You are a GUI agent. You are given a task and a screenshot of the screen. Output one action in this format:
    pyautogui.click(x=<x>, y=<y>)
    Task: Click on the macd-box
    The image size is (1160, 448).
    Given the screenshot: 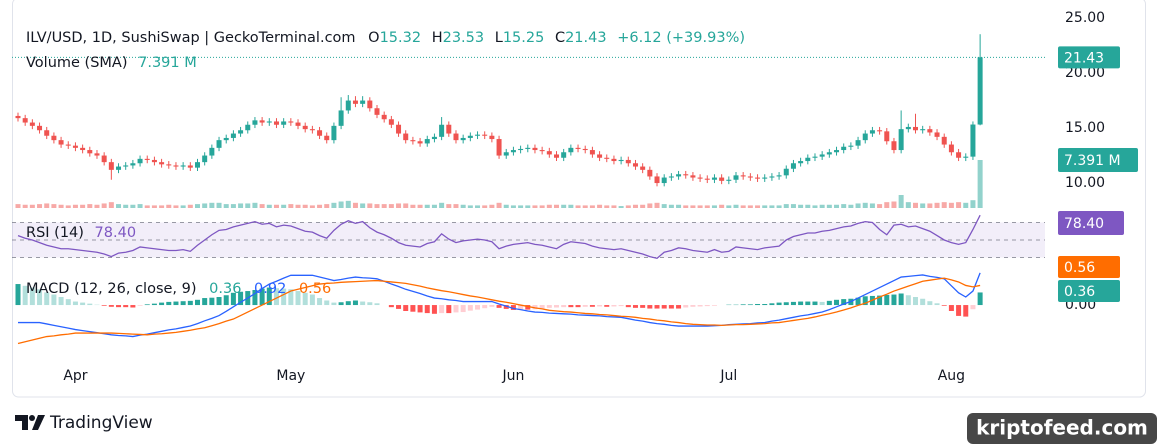 What is the action you would take?
    pyautogui.click(x=1089, y=291)
    